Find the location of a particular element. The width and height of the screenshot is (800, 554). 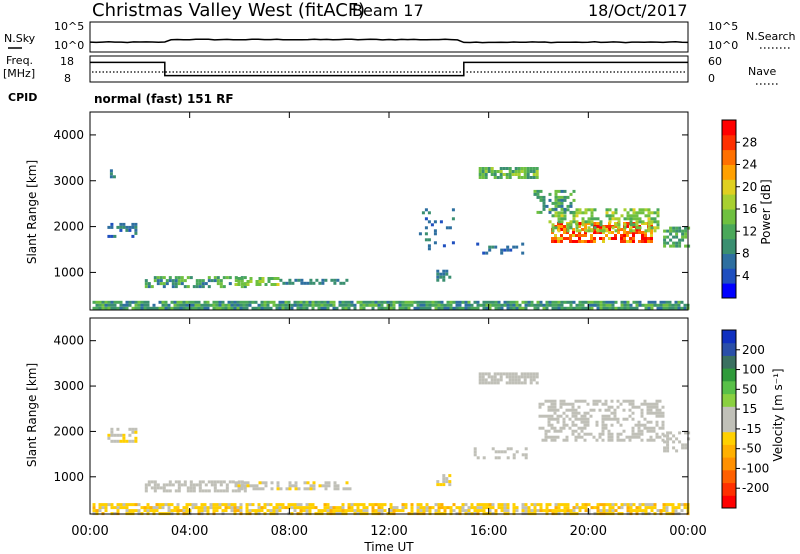

colorbar-swatch is located at coordinates (729, 337).